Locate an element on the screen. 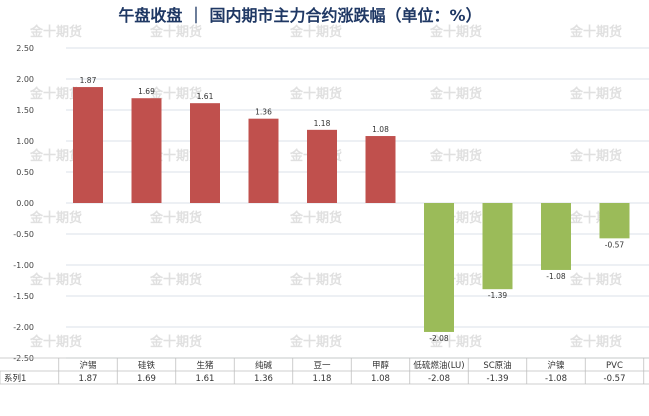 The image size is (649, 416). data-label: -1.39 is located at coordinates (498, 295).